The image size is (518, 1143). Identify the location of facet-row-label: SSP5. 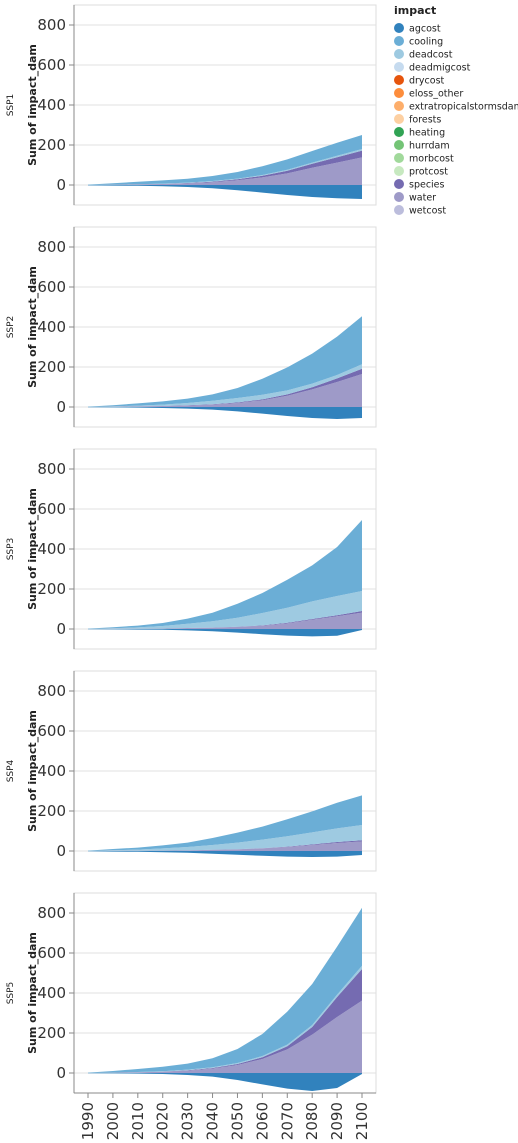
(11, 993).